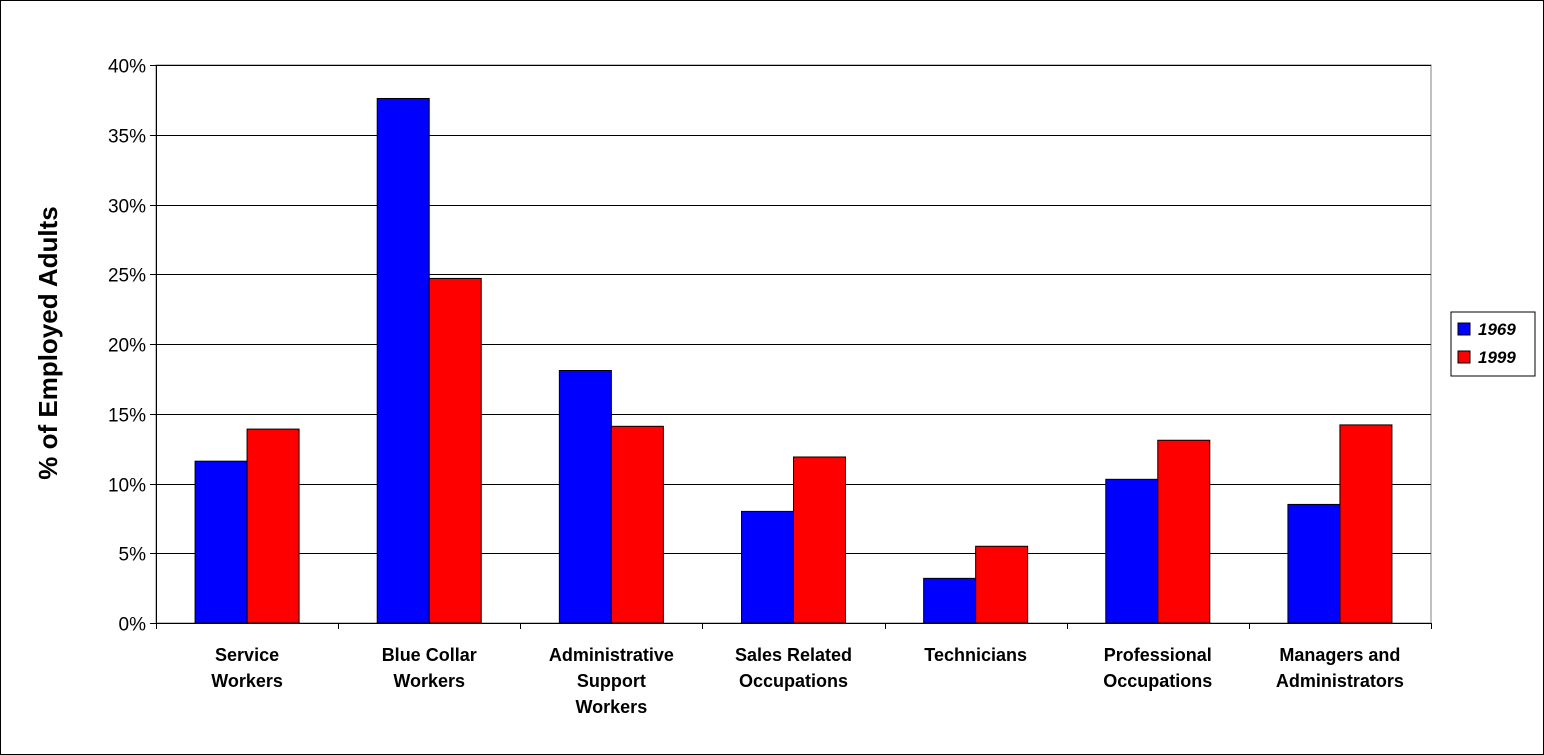 This screenshot has width=1544, height=755. I want to click on x-tick-label: Managers and Administrators, so click(1340, 668).